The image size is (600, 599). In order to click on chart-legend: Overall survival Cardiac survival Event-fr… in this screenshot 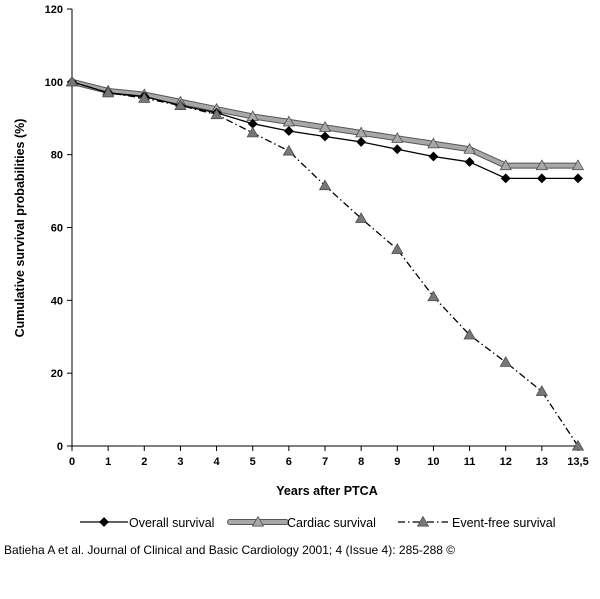, I will do `click(318, 522)`.